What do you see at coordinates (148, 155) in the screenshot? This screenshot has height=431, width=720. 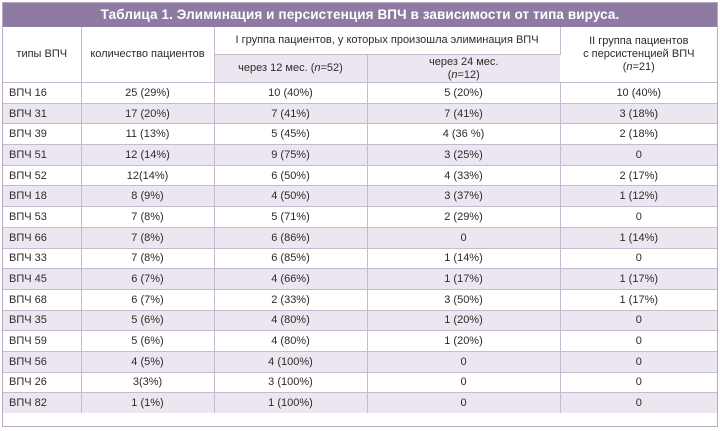 I see `cell-count: 12 (14%)` at bounding box center [148, 155].